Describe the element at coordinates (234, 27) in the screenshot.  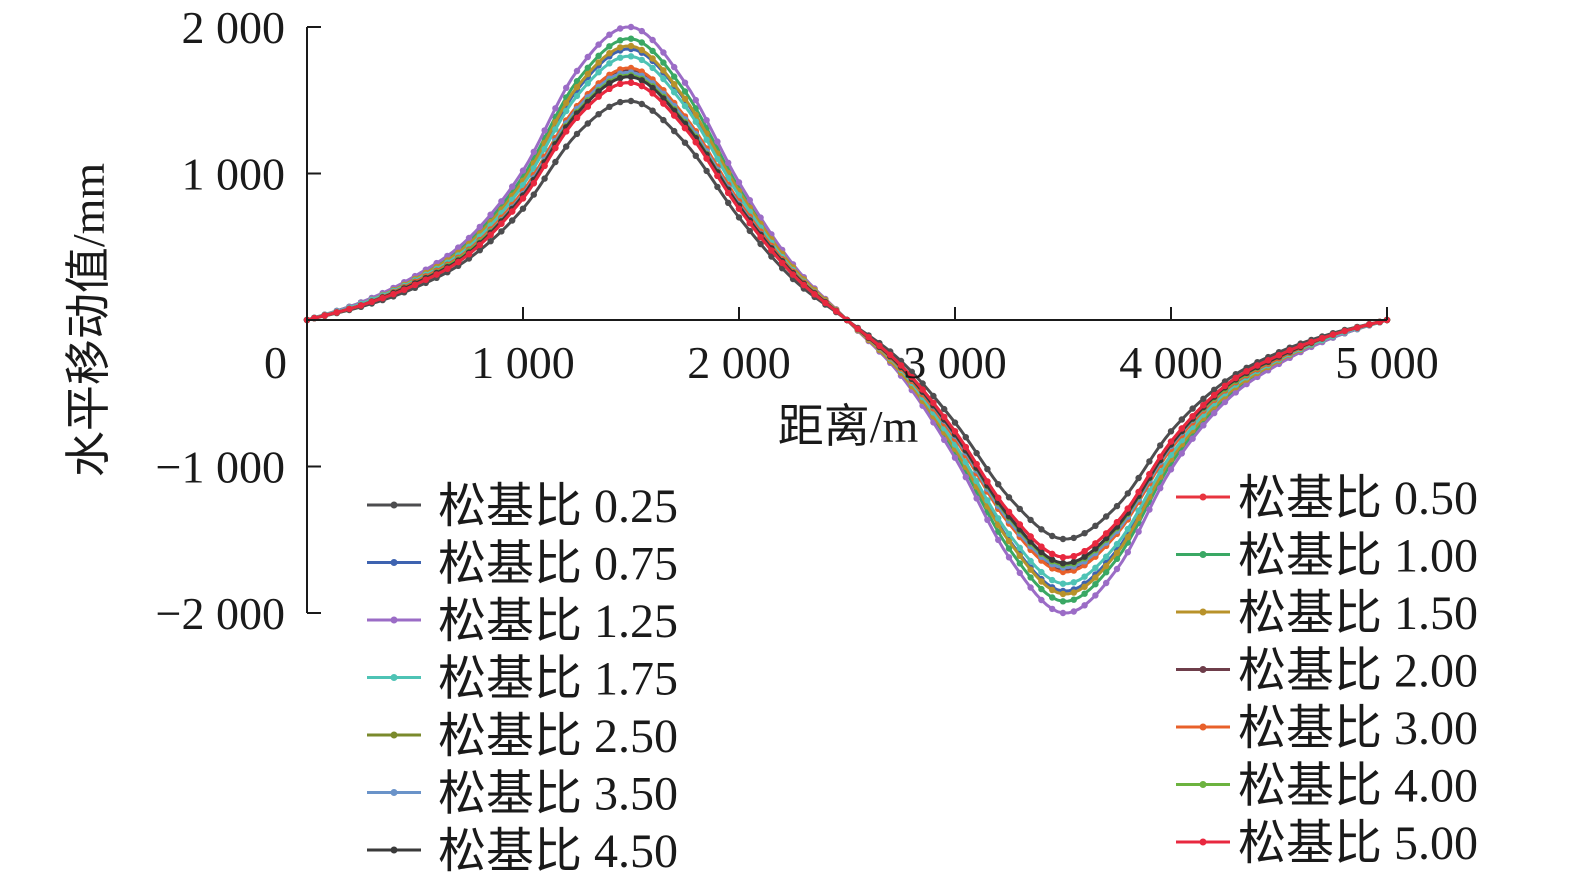
I see `y-tick-label: 2 000` at that location.